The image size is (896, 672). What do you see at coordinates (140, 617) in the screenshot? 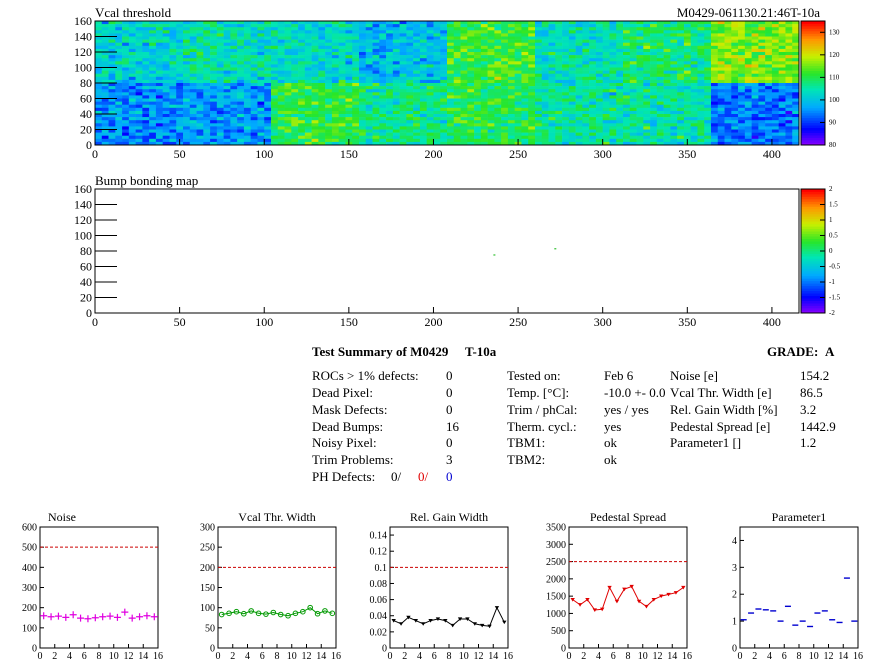
I see `data-point` at bounding box center [140, 617].